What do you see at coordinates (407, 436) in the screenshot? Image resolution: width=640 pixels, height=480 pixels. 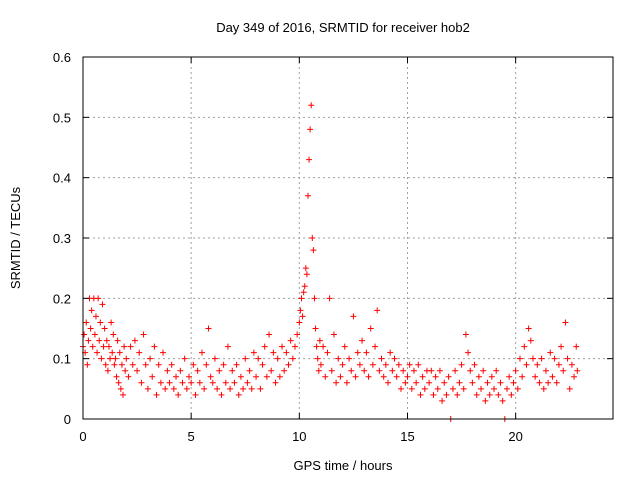 I see `x-tick-label: 15` at bounding box center [407, 436].